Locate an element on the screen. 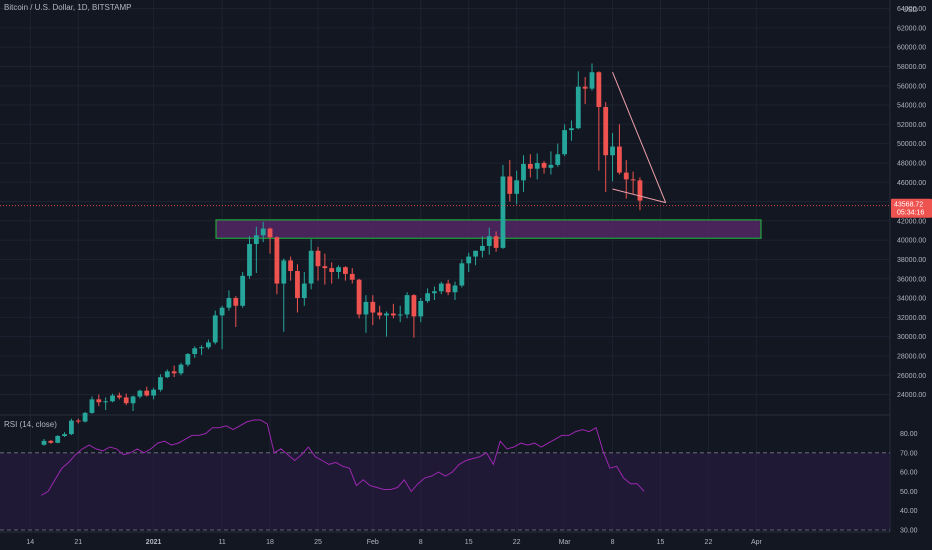  support-zone-box is located at coordinates (488, 229).